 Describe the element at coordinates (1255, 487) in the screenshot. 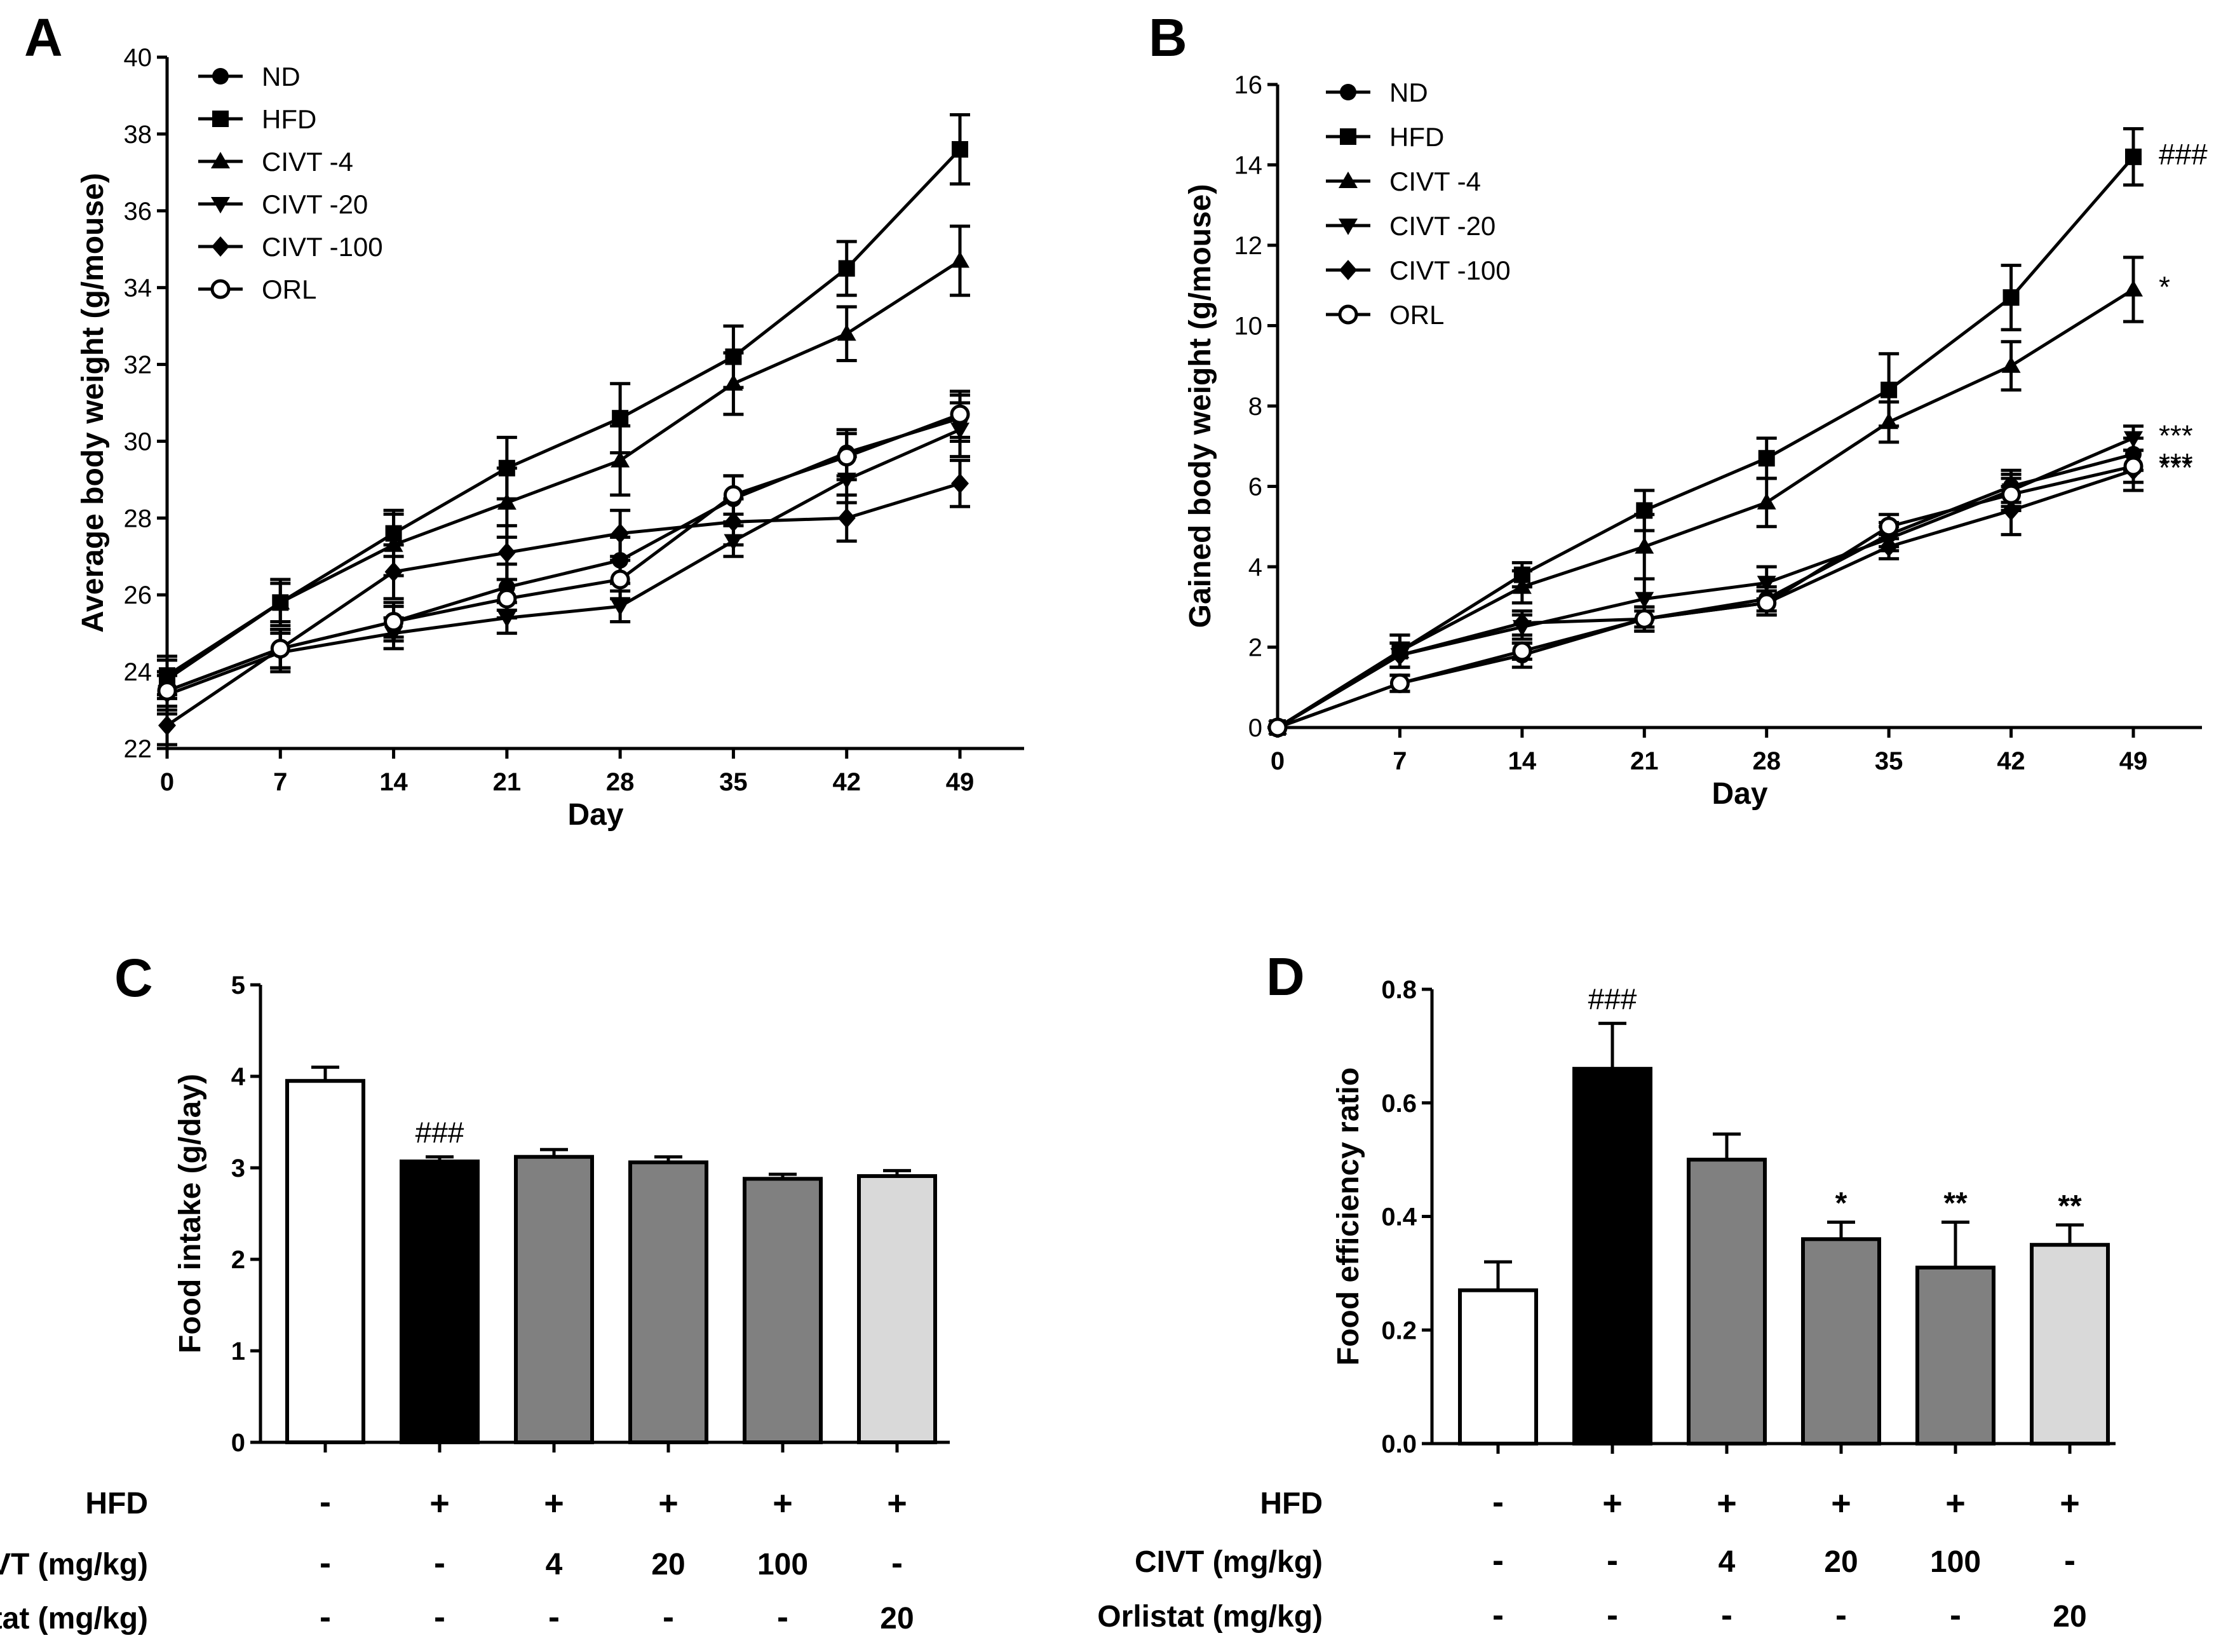

I see `y-tick-label: 6` at that location.